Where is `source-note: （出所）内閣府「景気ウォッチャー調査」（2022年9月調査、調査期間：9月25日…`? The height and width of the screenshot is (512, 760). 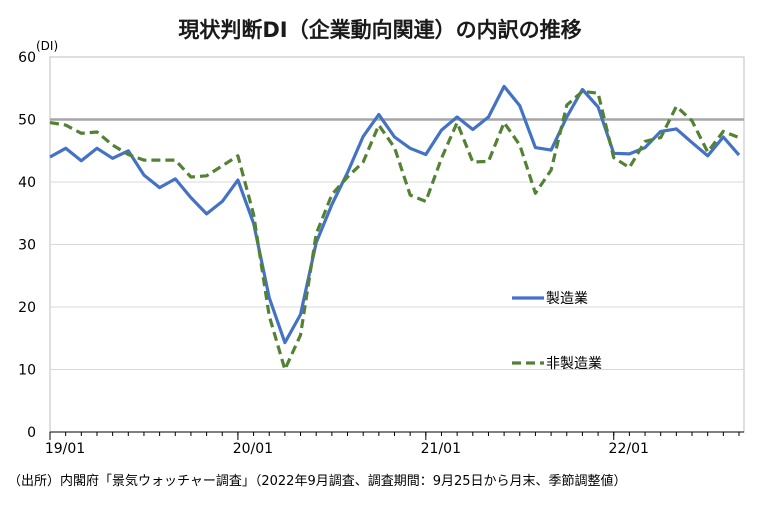 source-note: （出所）内閣府「景気ウォッチャー調査」（2022年9月調査、調査期間：9月25日… is located at coordinates (317, 481).